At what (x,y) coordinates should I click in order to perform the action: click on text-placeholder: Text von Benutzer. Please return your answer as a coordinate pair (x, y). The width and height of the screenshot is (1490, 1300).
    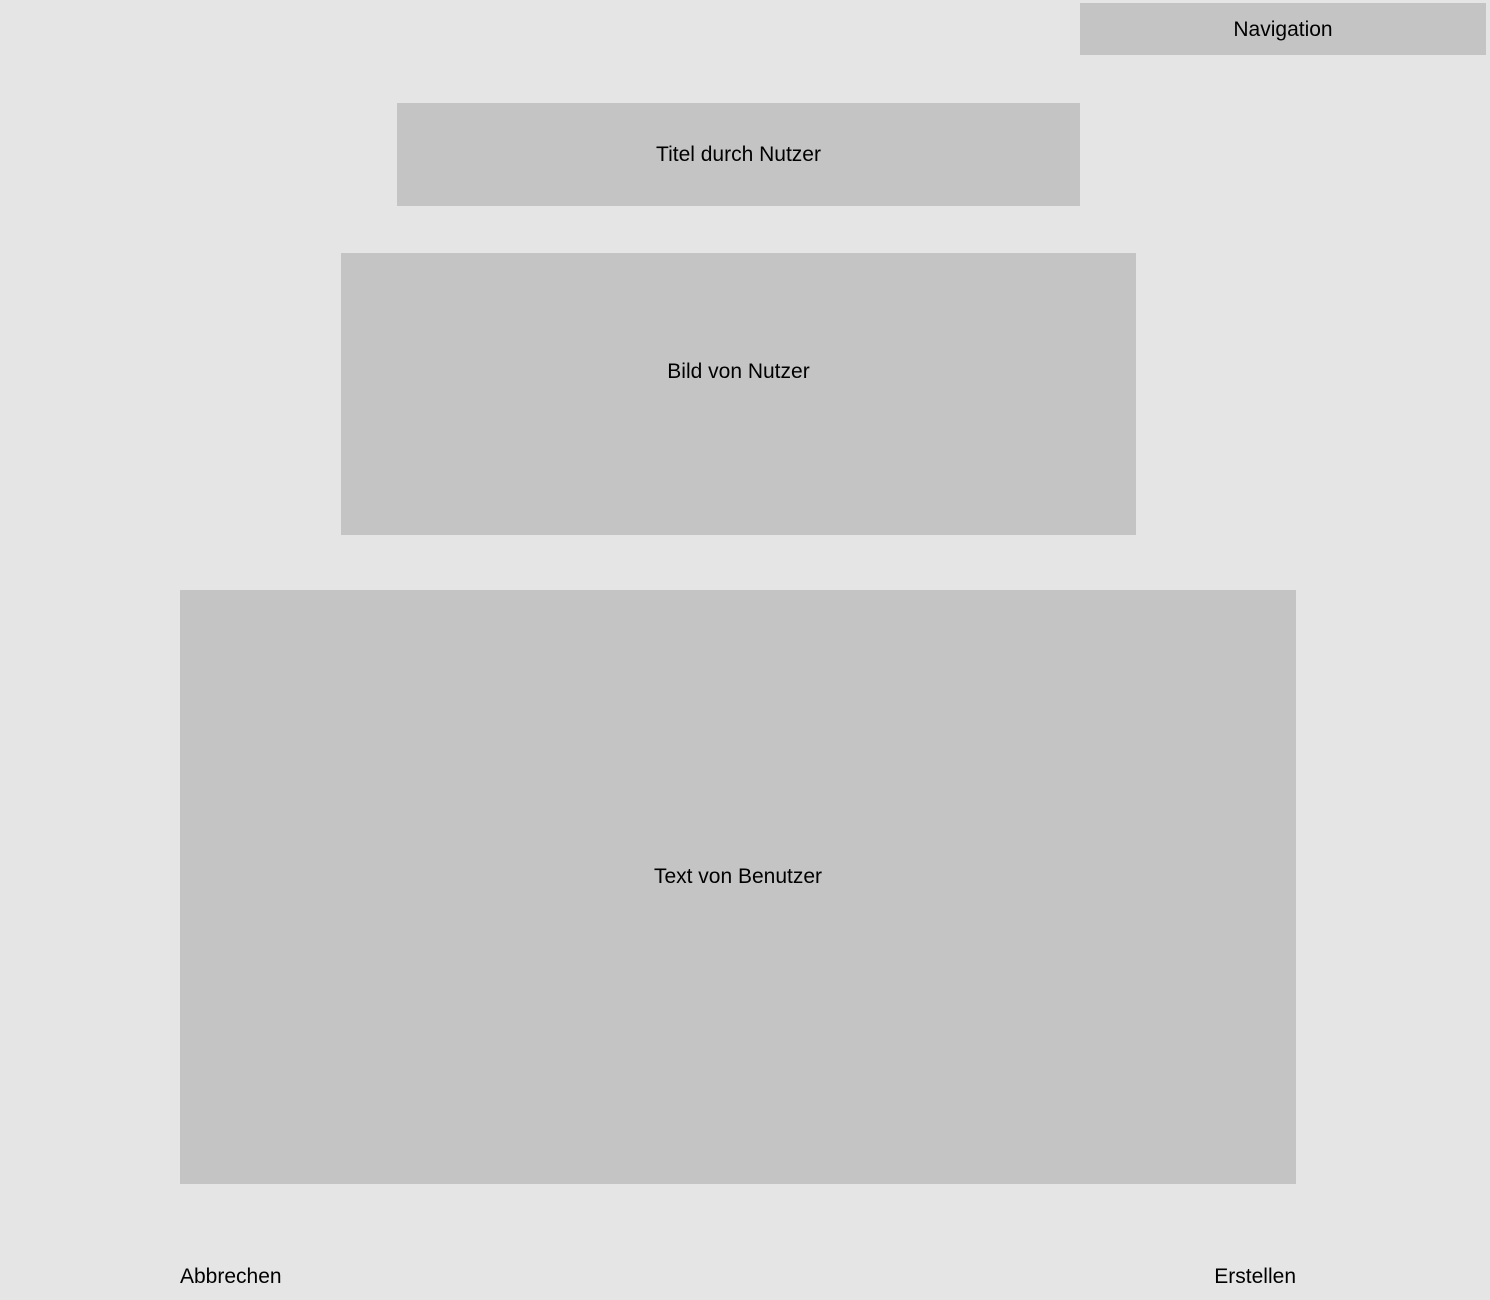
    Looking at the image, I should click on (738, 876).